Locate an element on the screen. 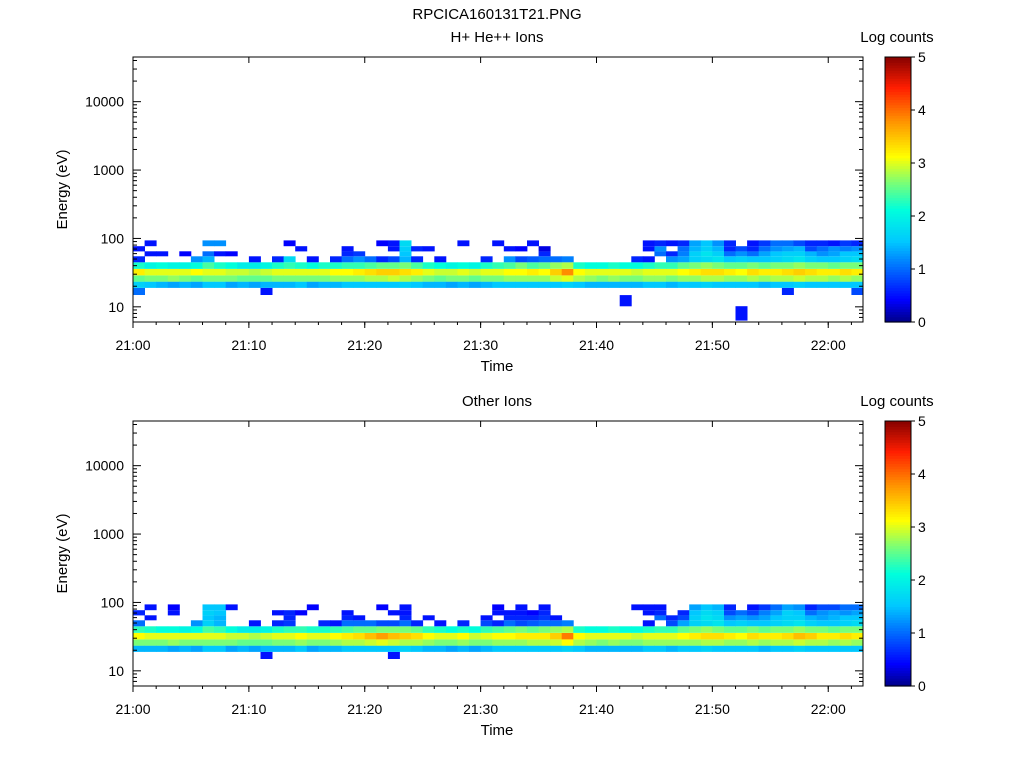  colorbar-tick-label: 0 is located at coordinates (922, 686).